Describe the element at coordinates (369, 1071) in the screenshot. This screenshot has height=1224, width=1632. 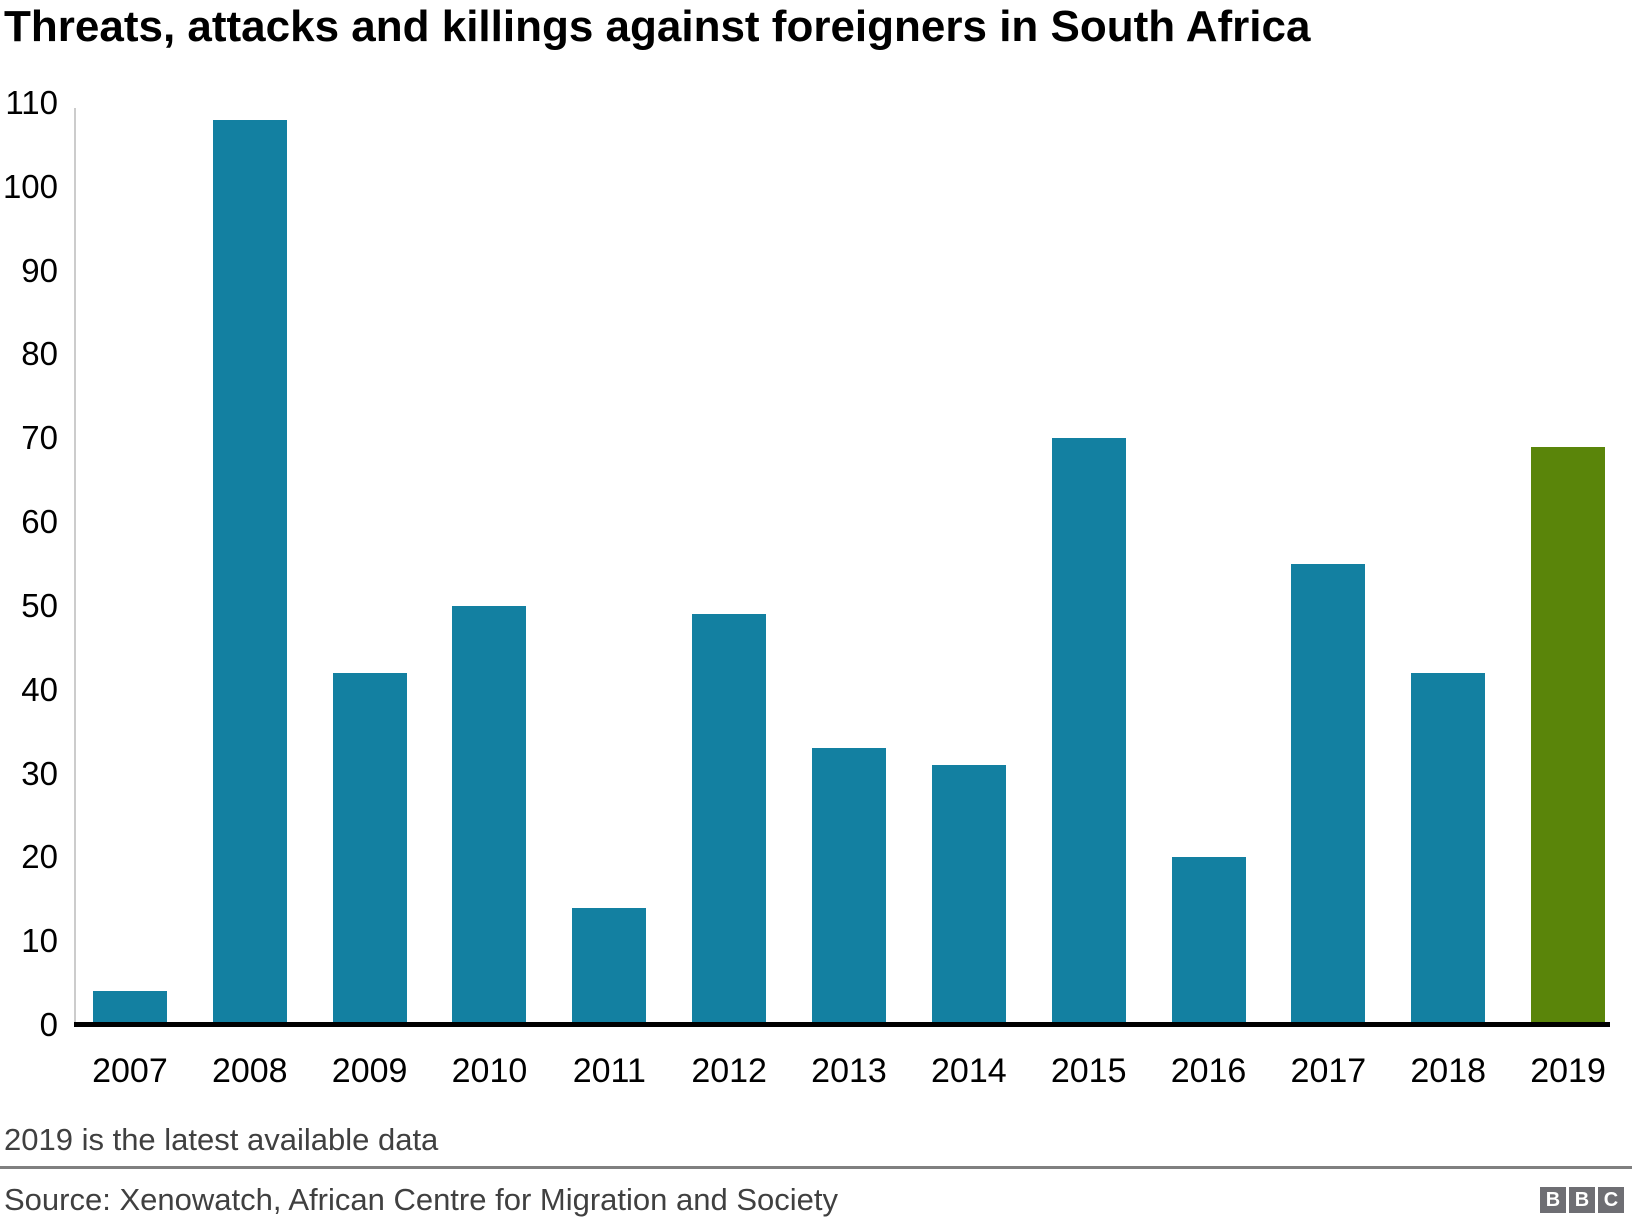
I see `x-tick-label: 2009` at that location.